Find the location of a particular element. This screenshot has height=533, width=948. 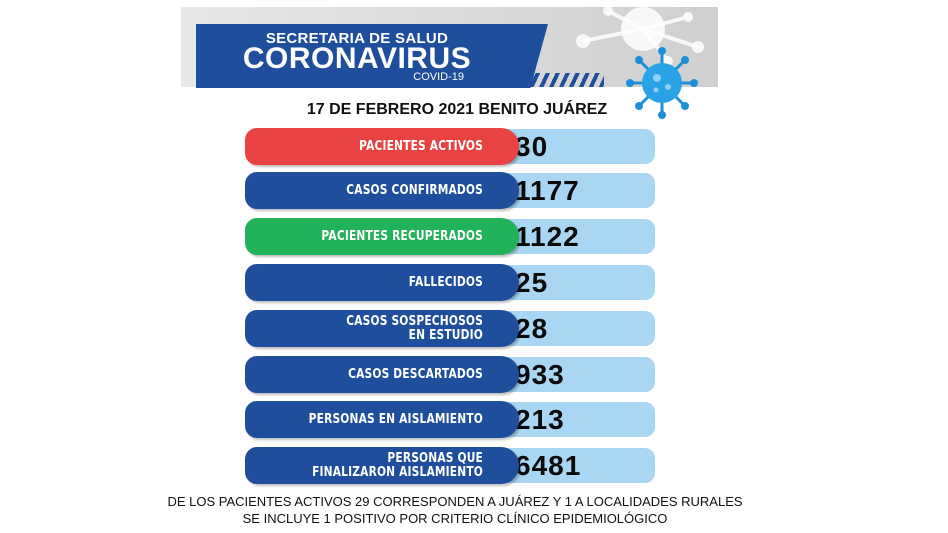

stat-label: FALLECIDOS is located at coordinates (445, 282).